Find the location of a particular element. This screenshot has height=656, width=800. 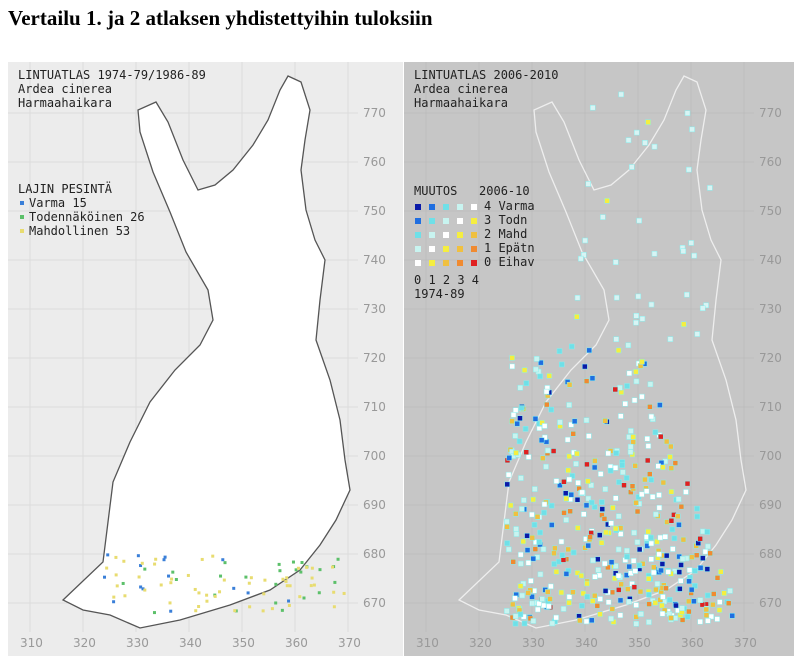

x-axis-label: 360 is located at coordinates (296, 643).